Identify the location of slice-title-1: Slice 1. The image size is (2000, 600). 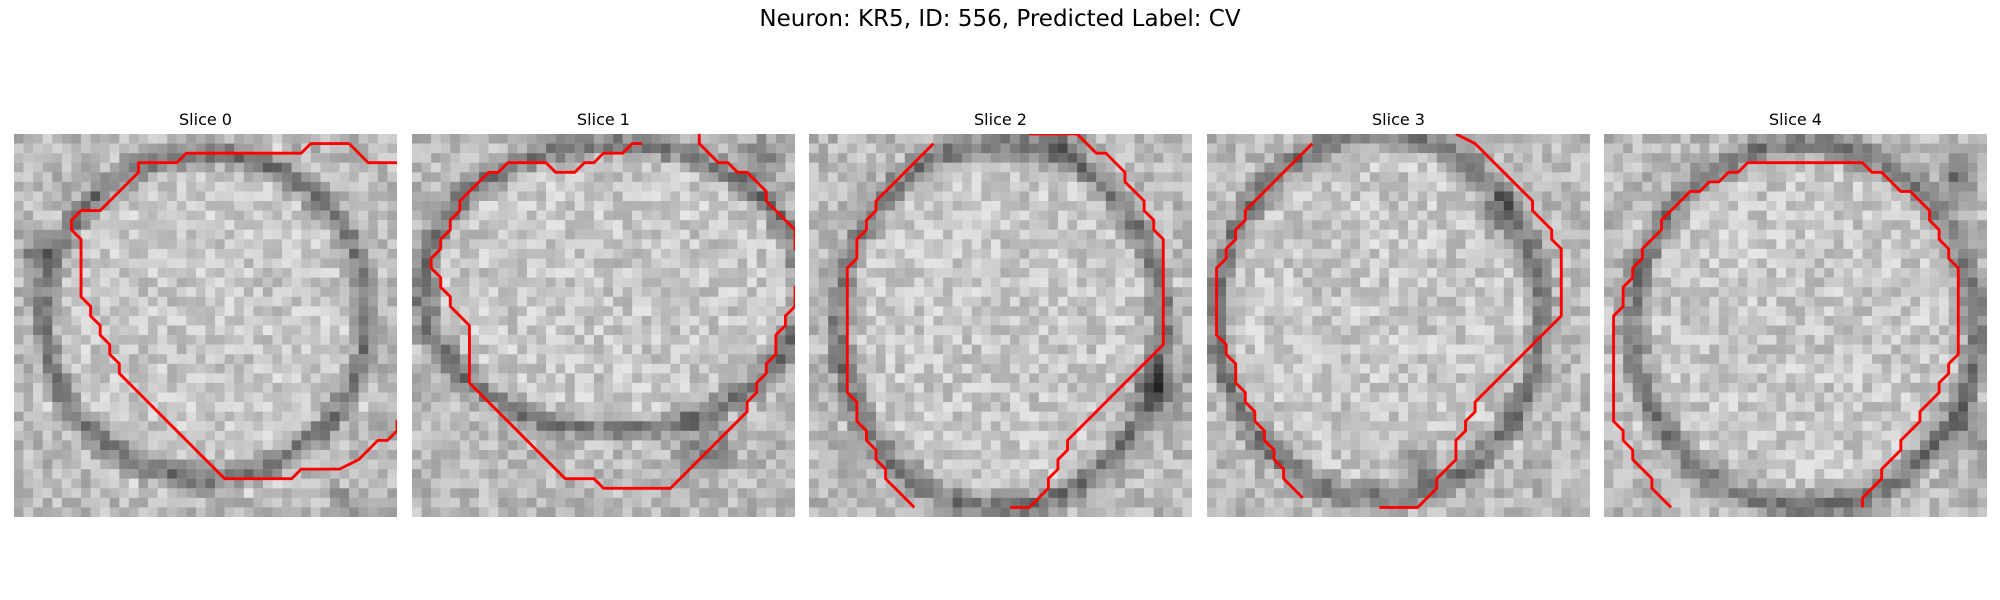
(603, 119).